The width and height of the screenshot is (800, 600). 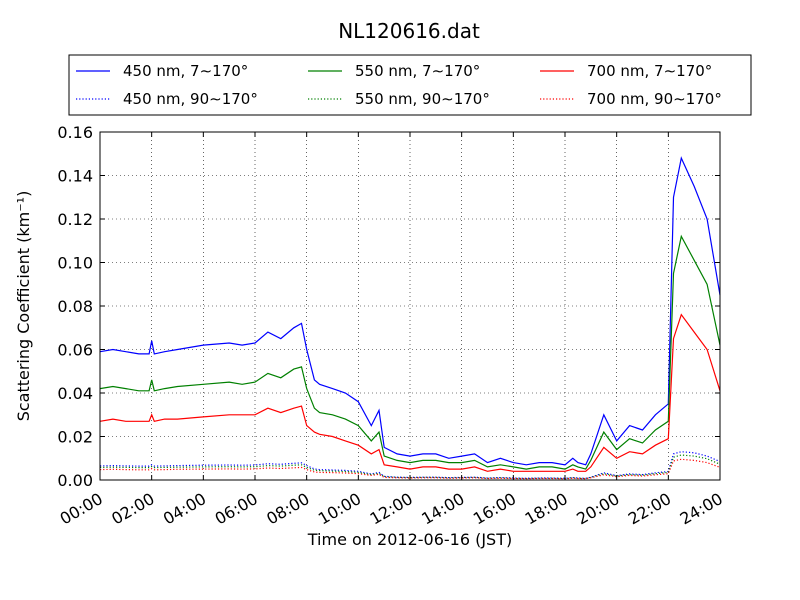 What do you see at coordinates (417, 71) in the screenshot?
I see `legend-label: 550 nm, 7∼170°` at bounding box center [417, 71].